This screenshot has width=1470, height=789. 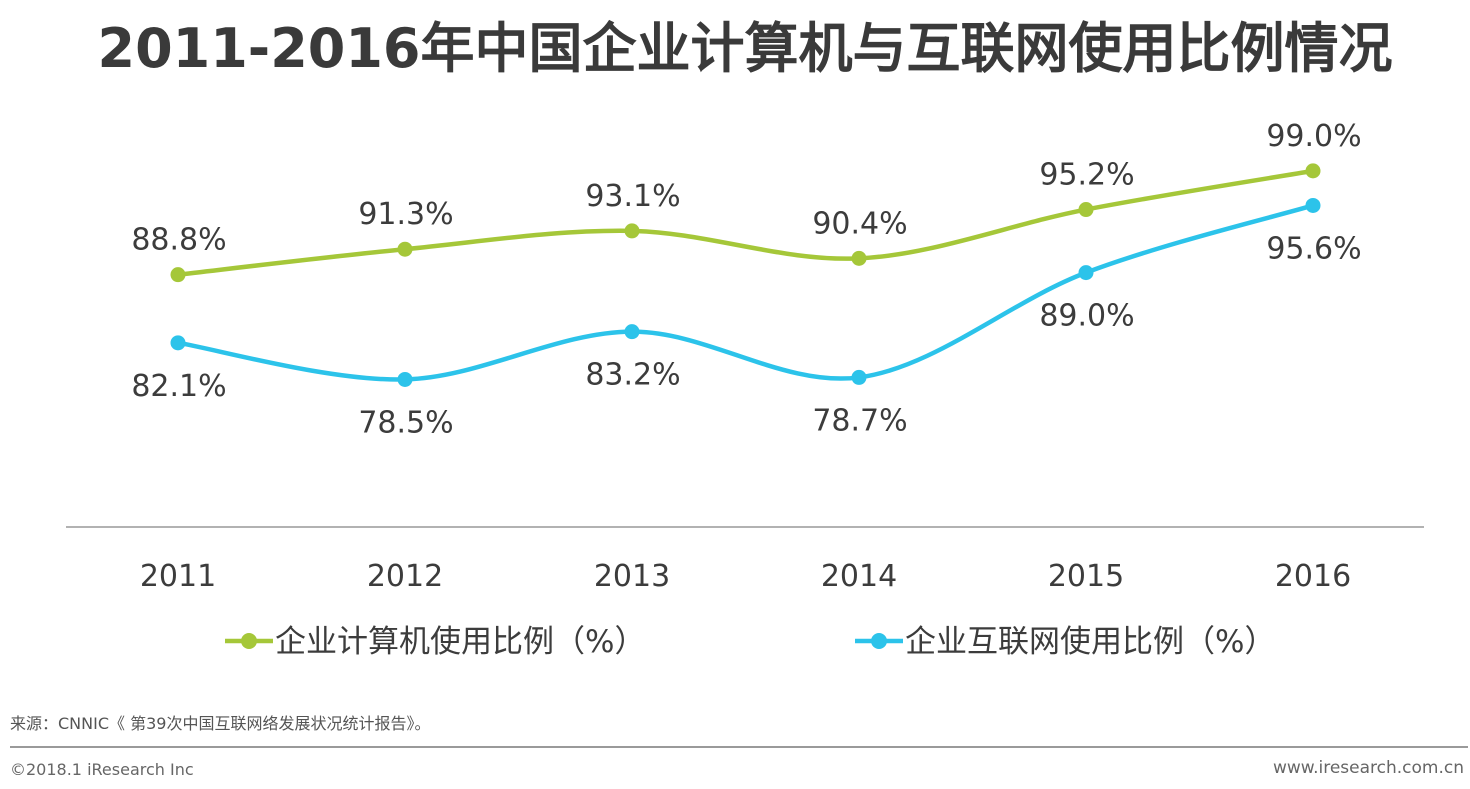 What do you see at coordinates (1086, 316) in the screenshot?
I see `series-2-data-label-2015: 89.0%` at bounding box center [1086, 316].